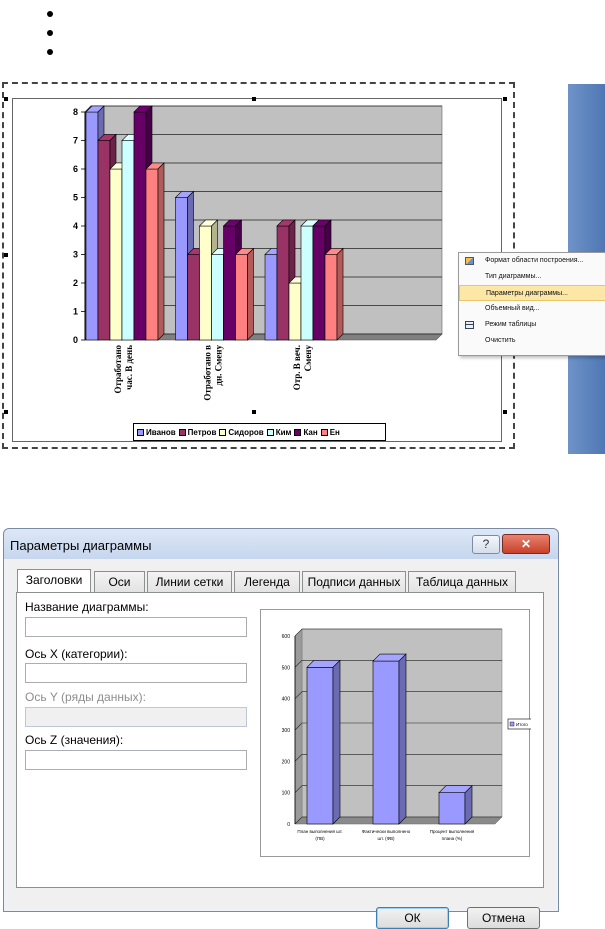  I want to click on preview-category-label: (ПВ), so click(320, 838).